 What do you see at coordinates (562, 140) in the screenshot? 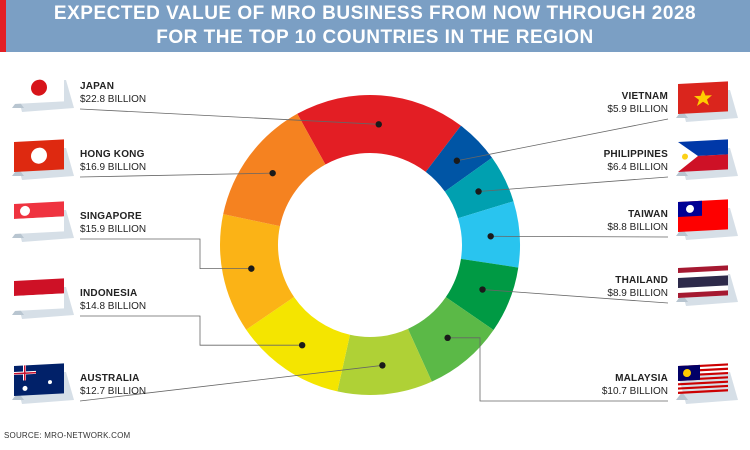
I see `leader-line-vietnam` at bounding box center [562, 140].